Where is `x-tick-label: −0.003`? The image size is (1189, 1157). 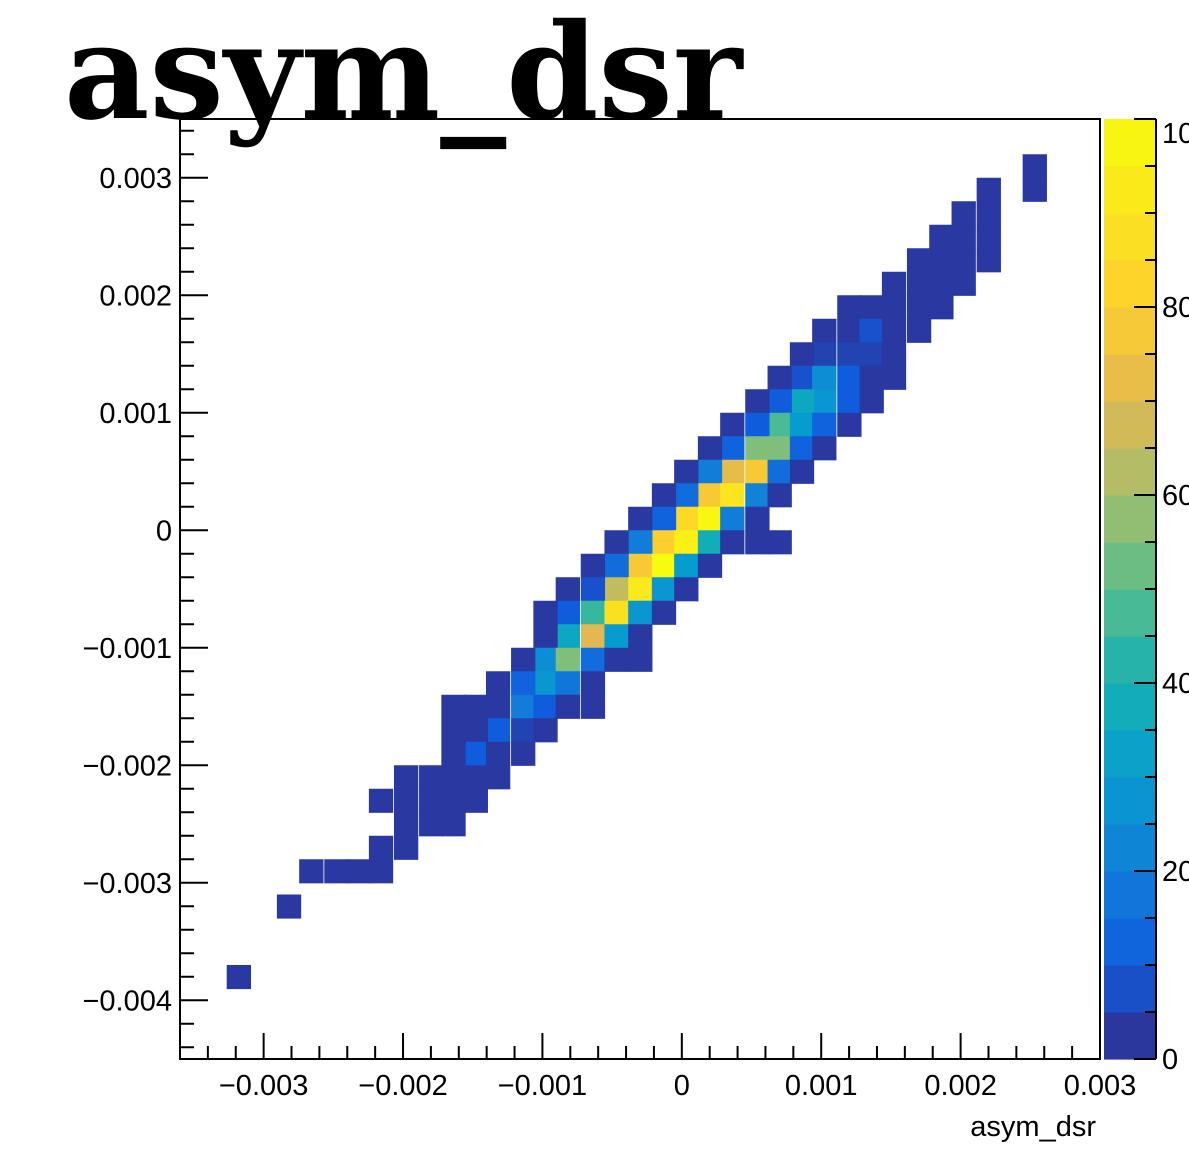
x-tick-label: −0.003 is located at coordinates (264, 1086).